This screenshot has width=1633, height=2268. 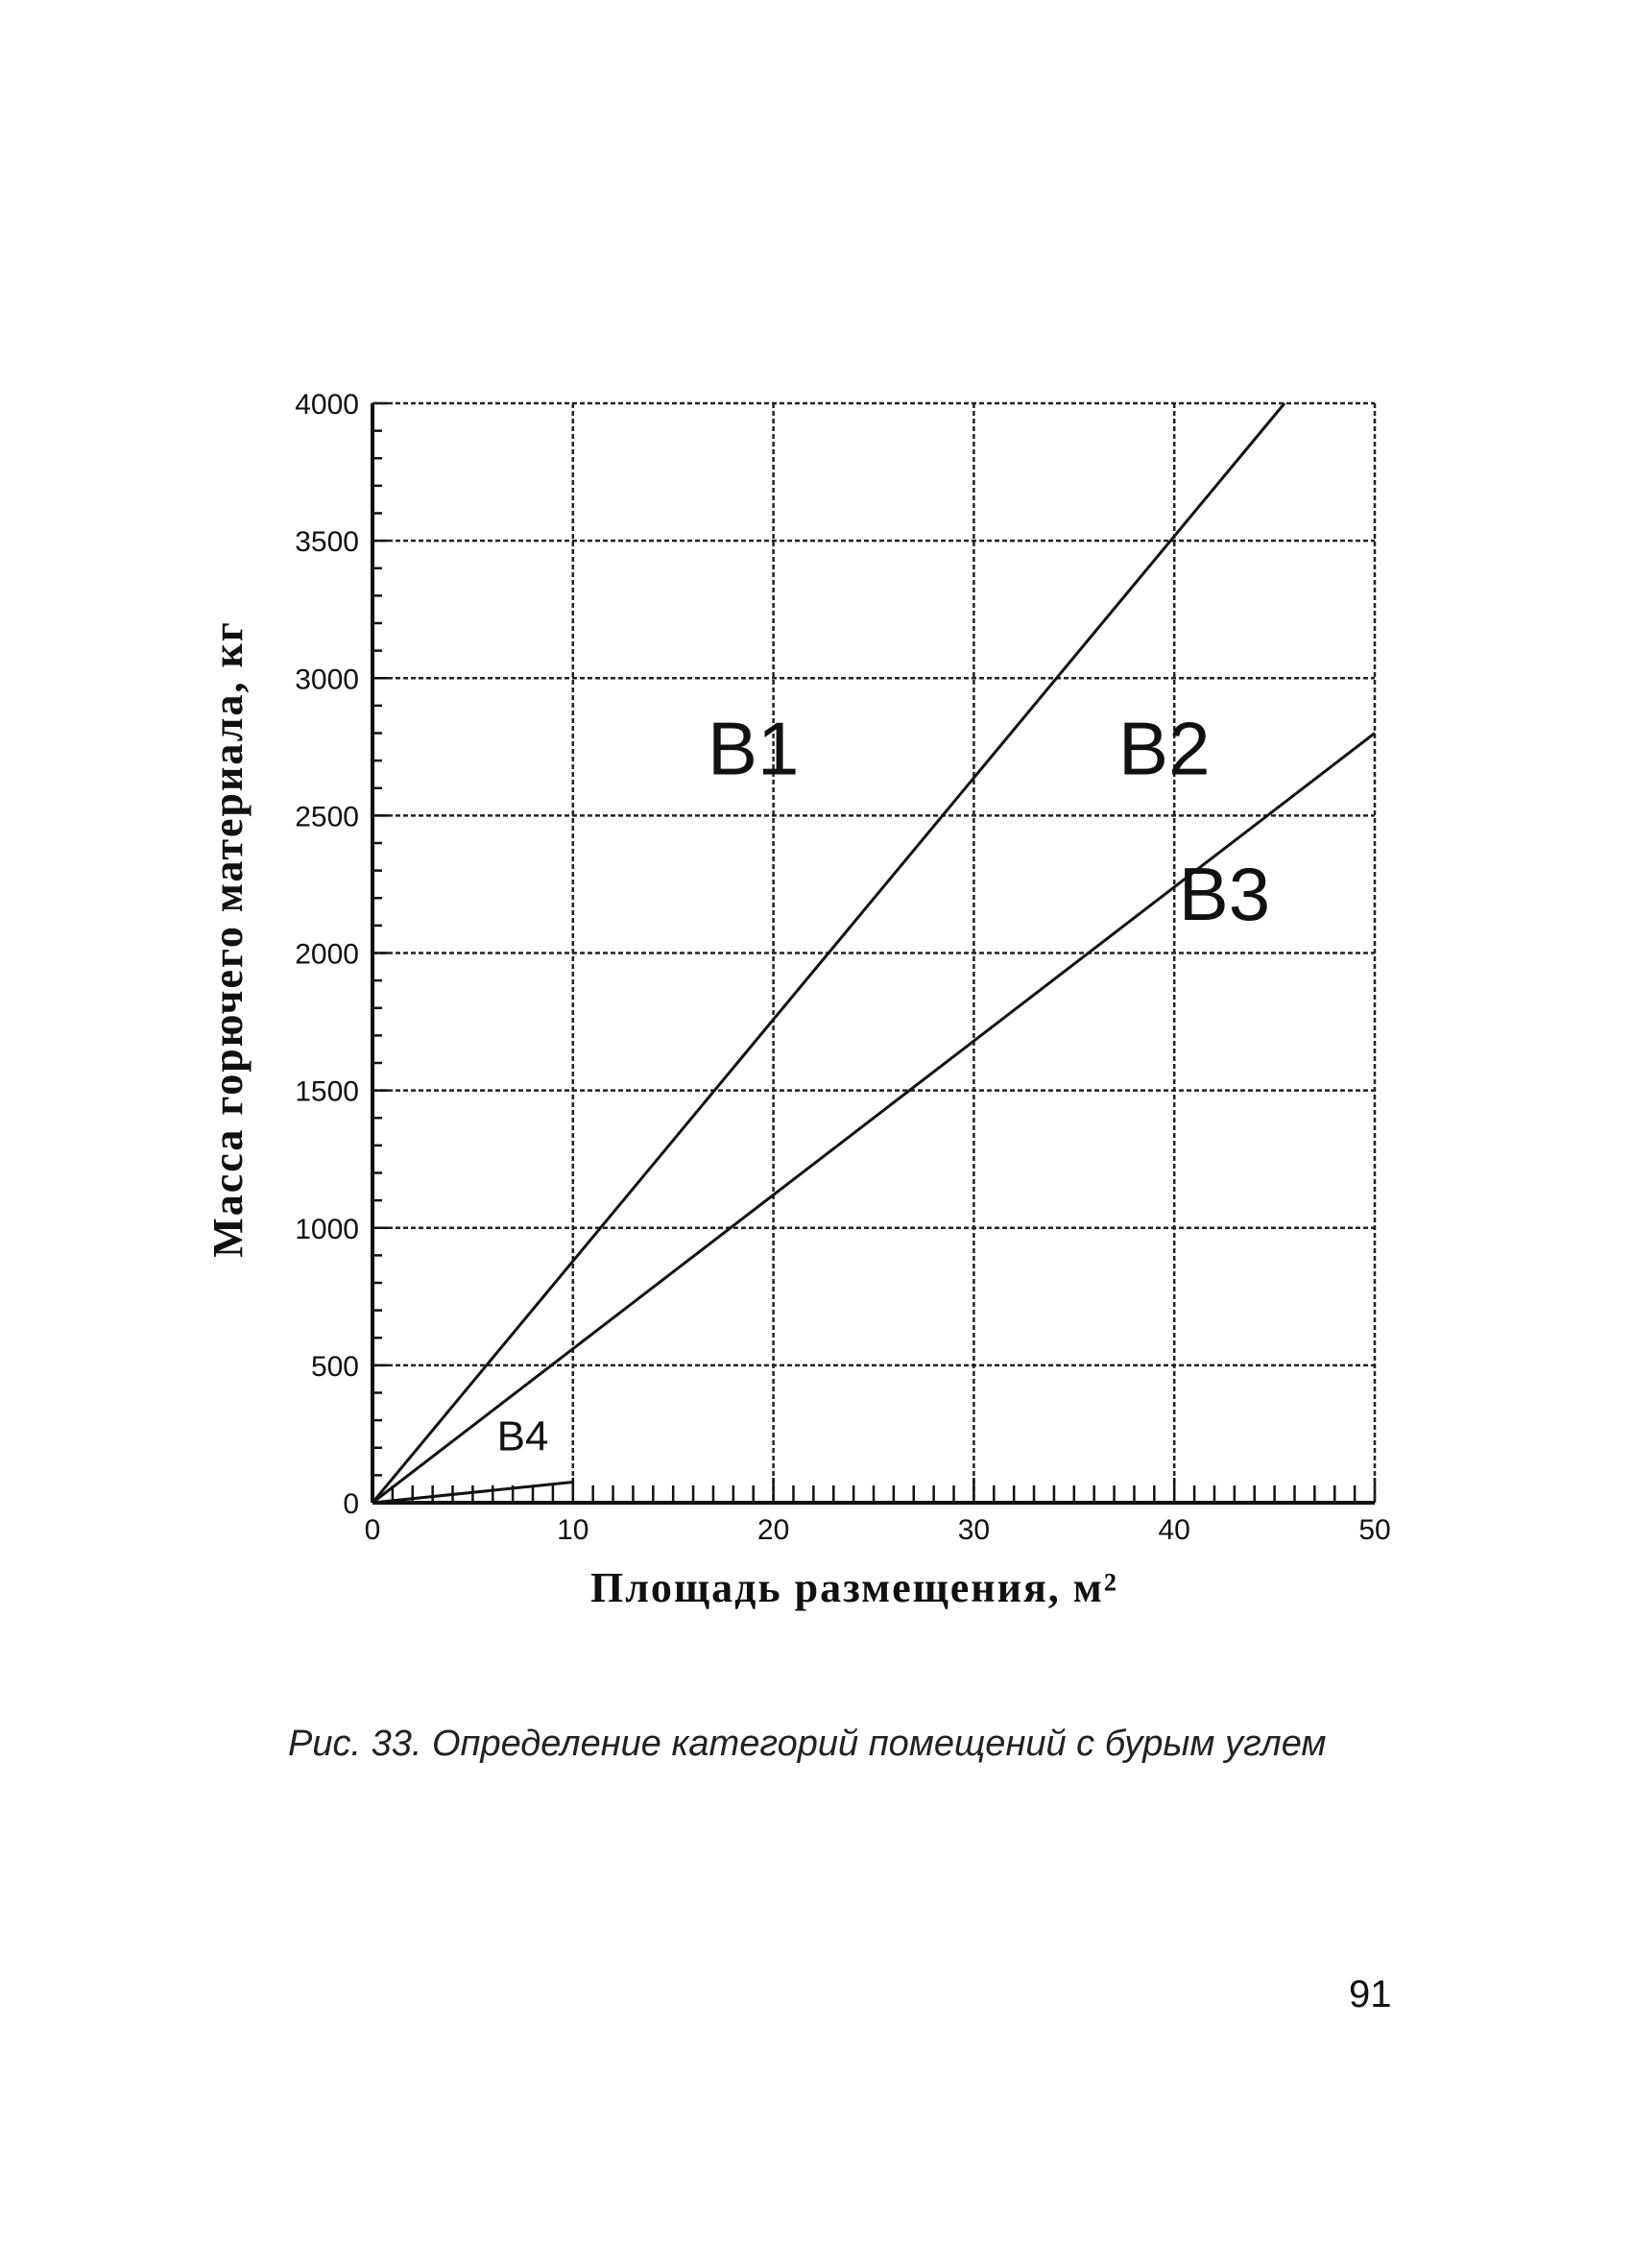 What do you see at coordinates (327, 679) in the screenshot?
I see `y-tick-label: 3000` at bounding box center [327, 679].